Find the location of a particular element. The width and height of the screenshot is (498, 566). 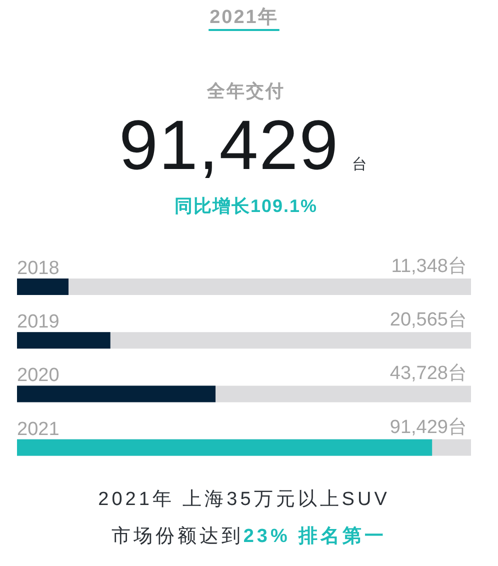

annotation: 2021年 上海35万元以上SUV is located at coordinates (244, 499).